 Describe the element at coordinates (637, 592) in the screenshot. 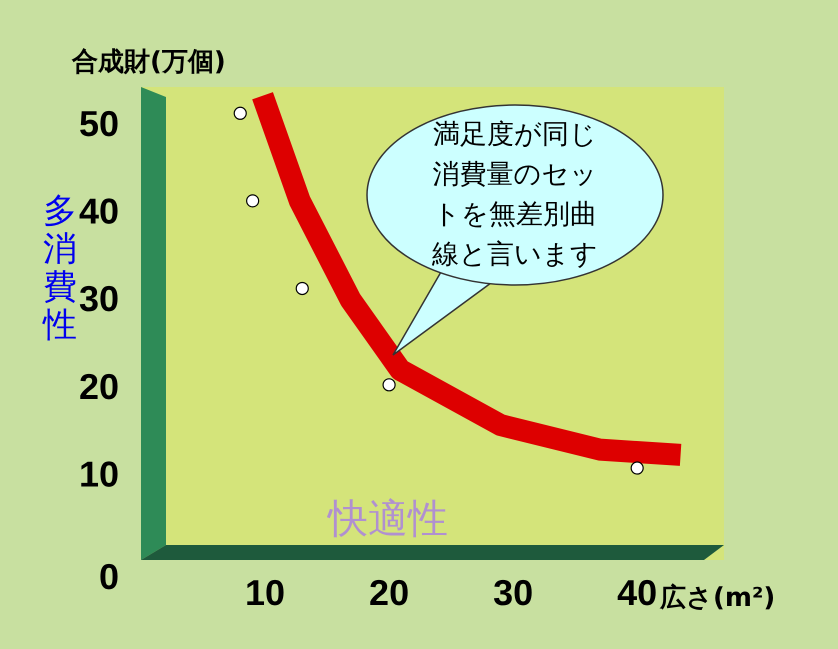

I see `x-tick-label: 40` at that location.